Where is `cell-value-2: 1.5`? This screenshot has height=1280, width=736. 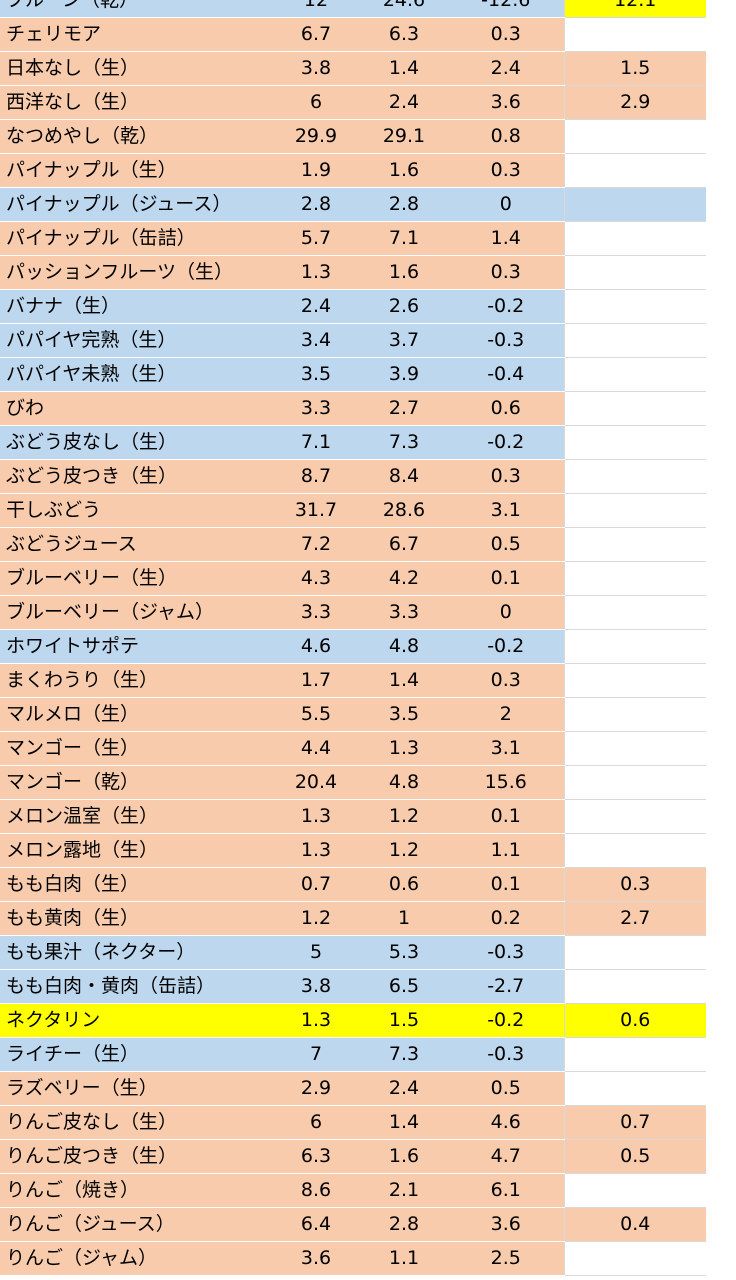 cell-value-2: 1.5 is located at coordinates (404, 1020).